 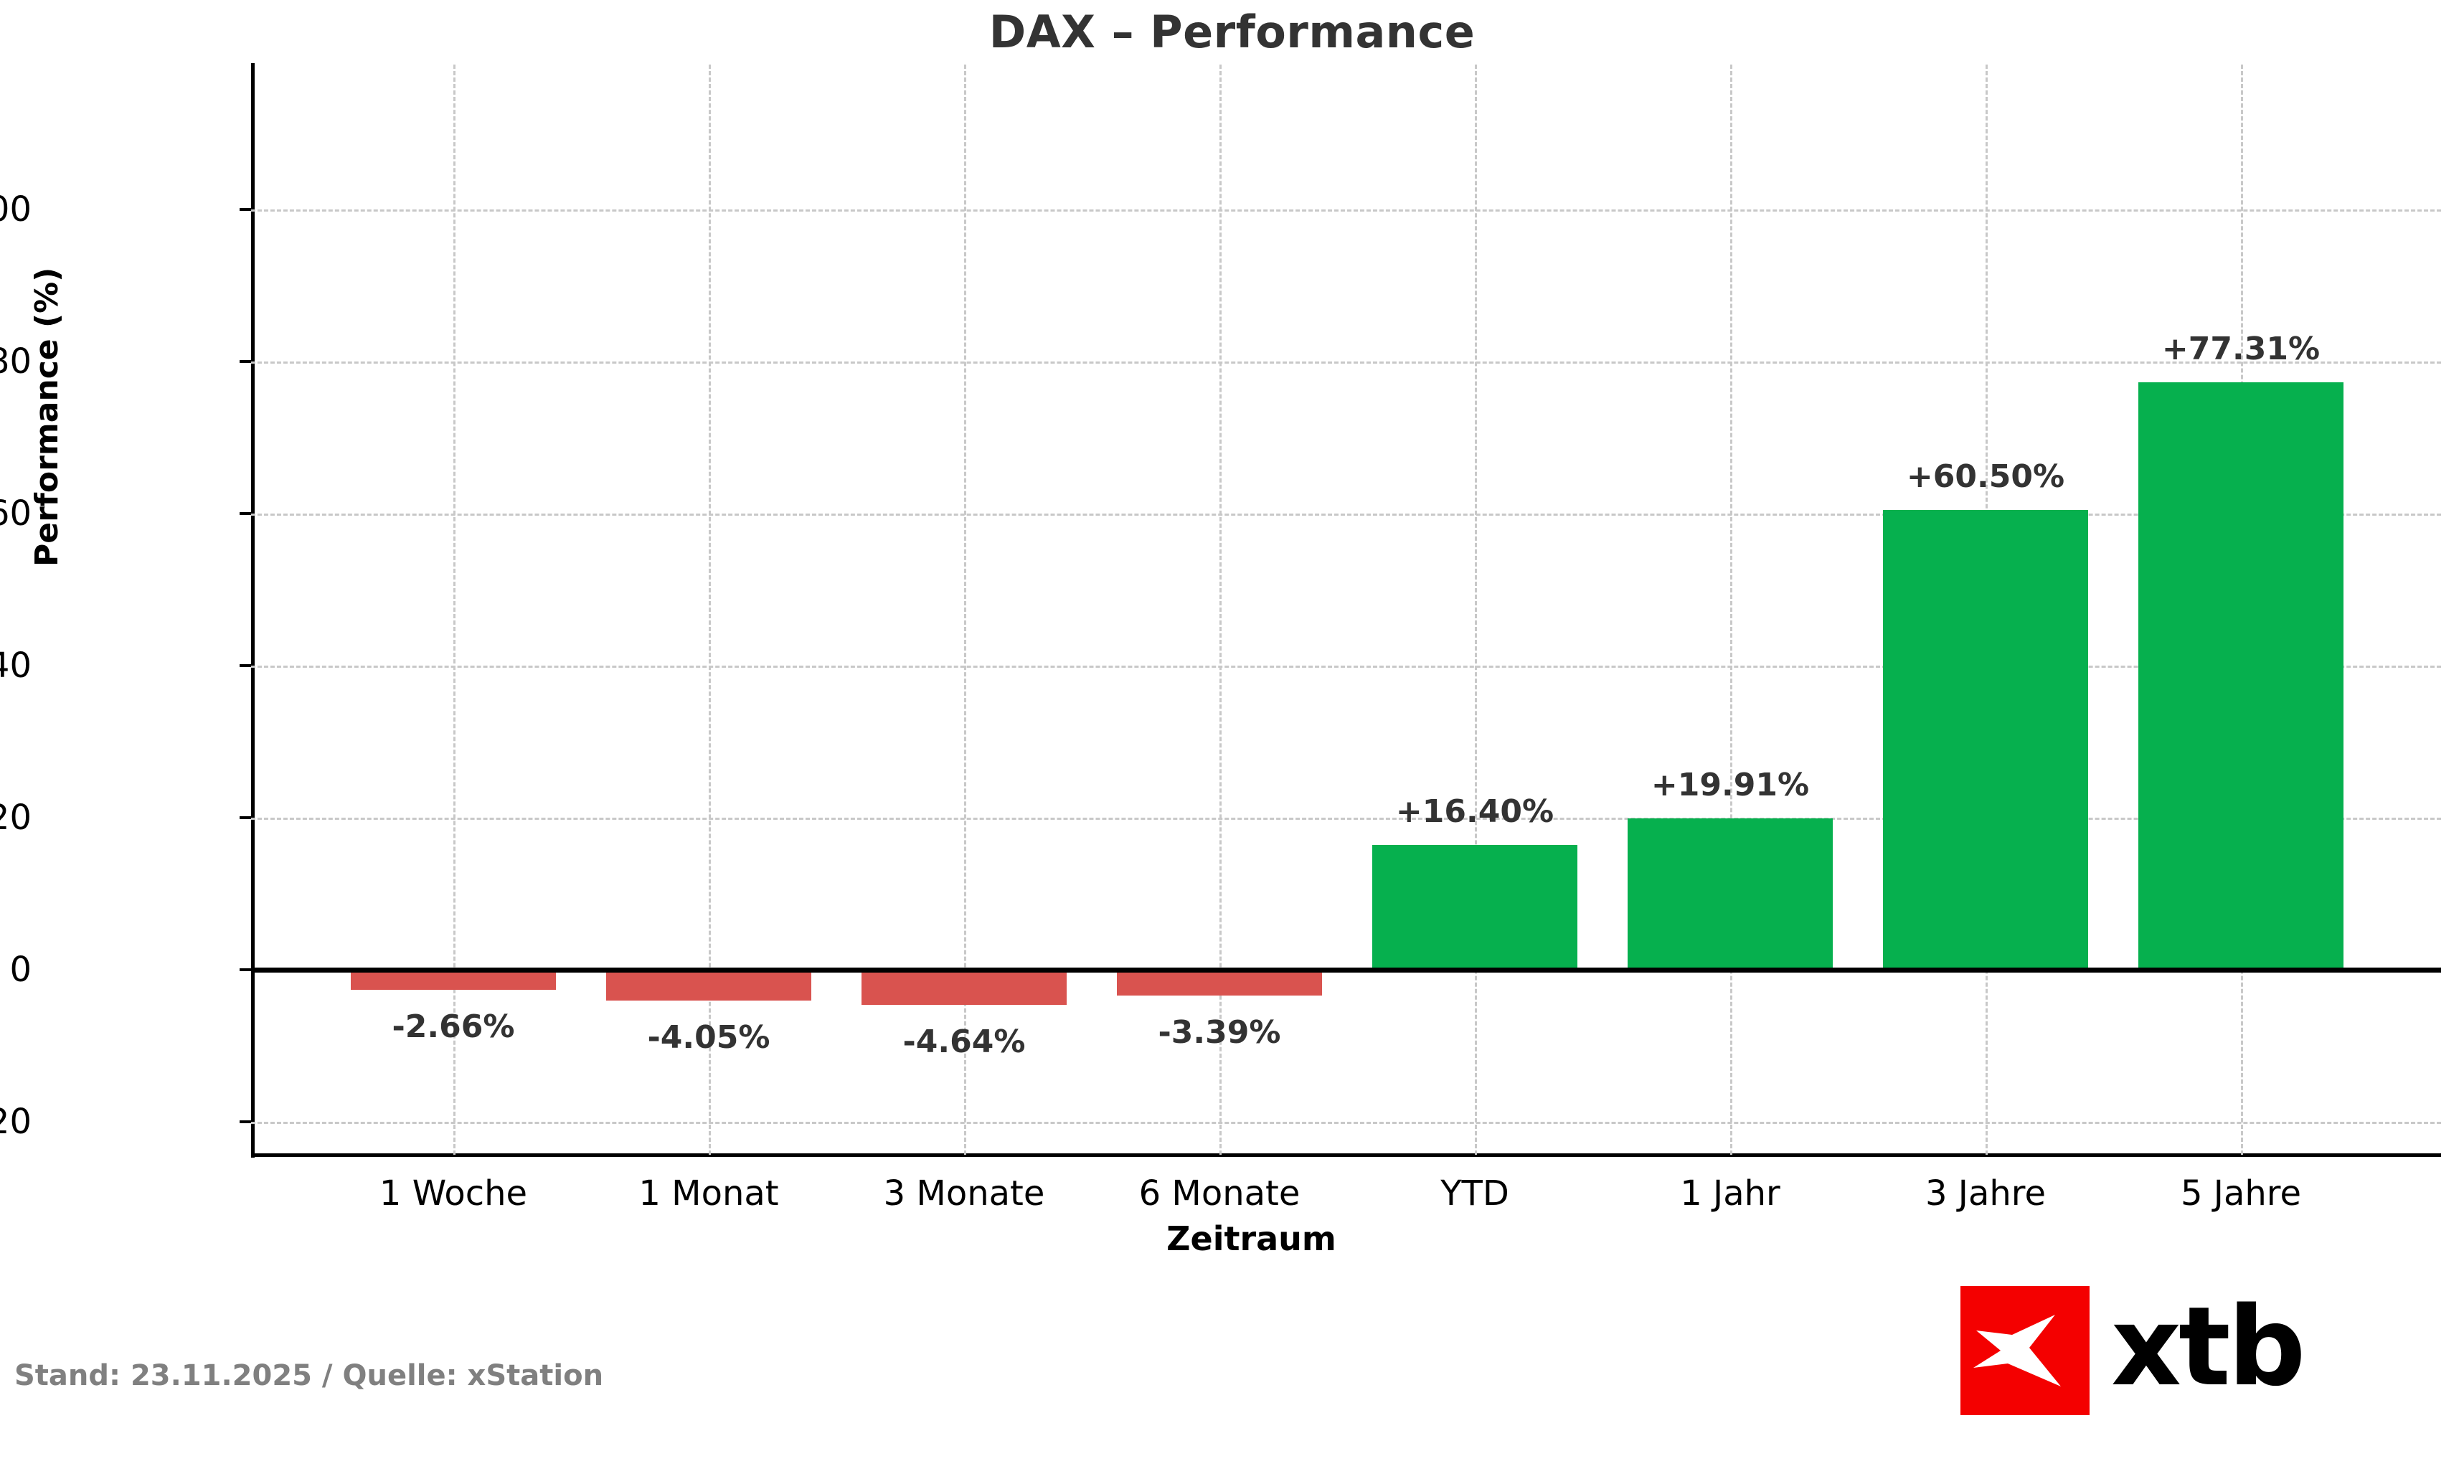 I want to click on y-axis-tick-label: 60, so click(x=16, y=513).